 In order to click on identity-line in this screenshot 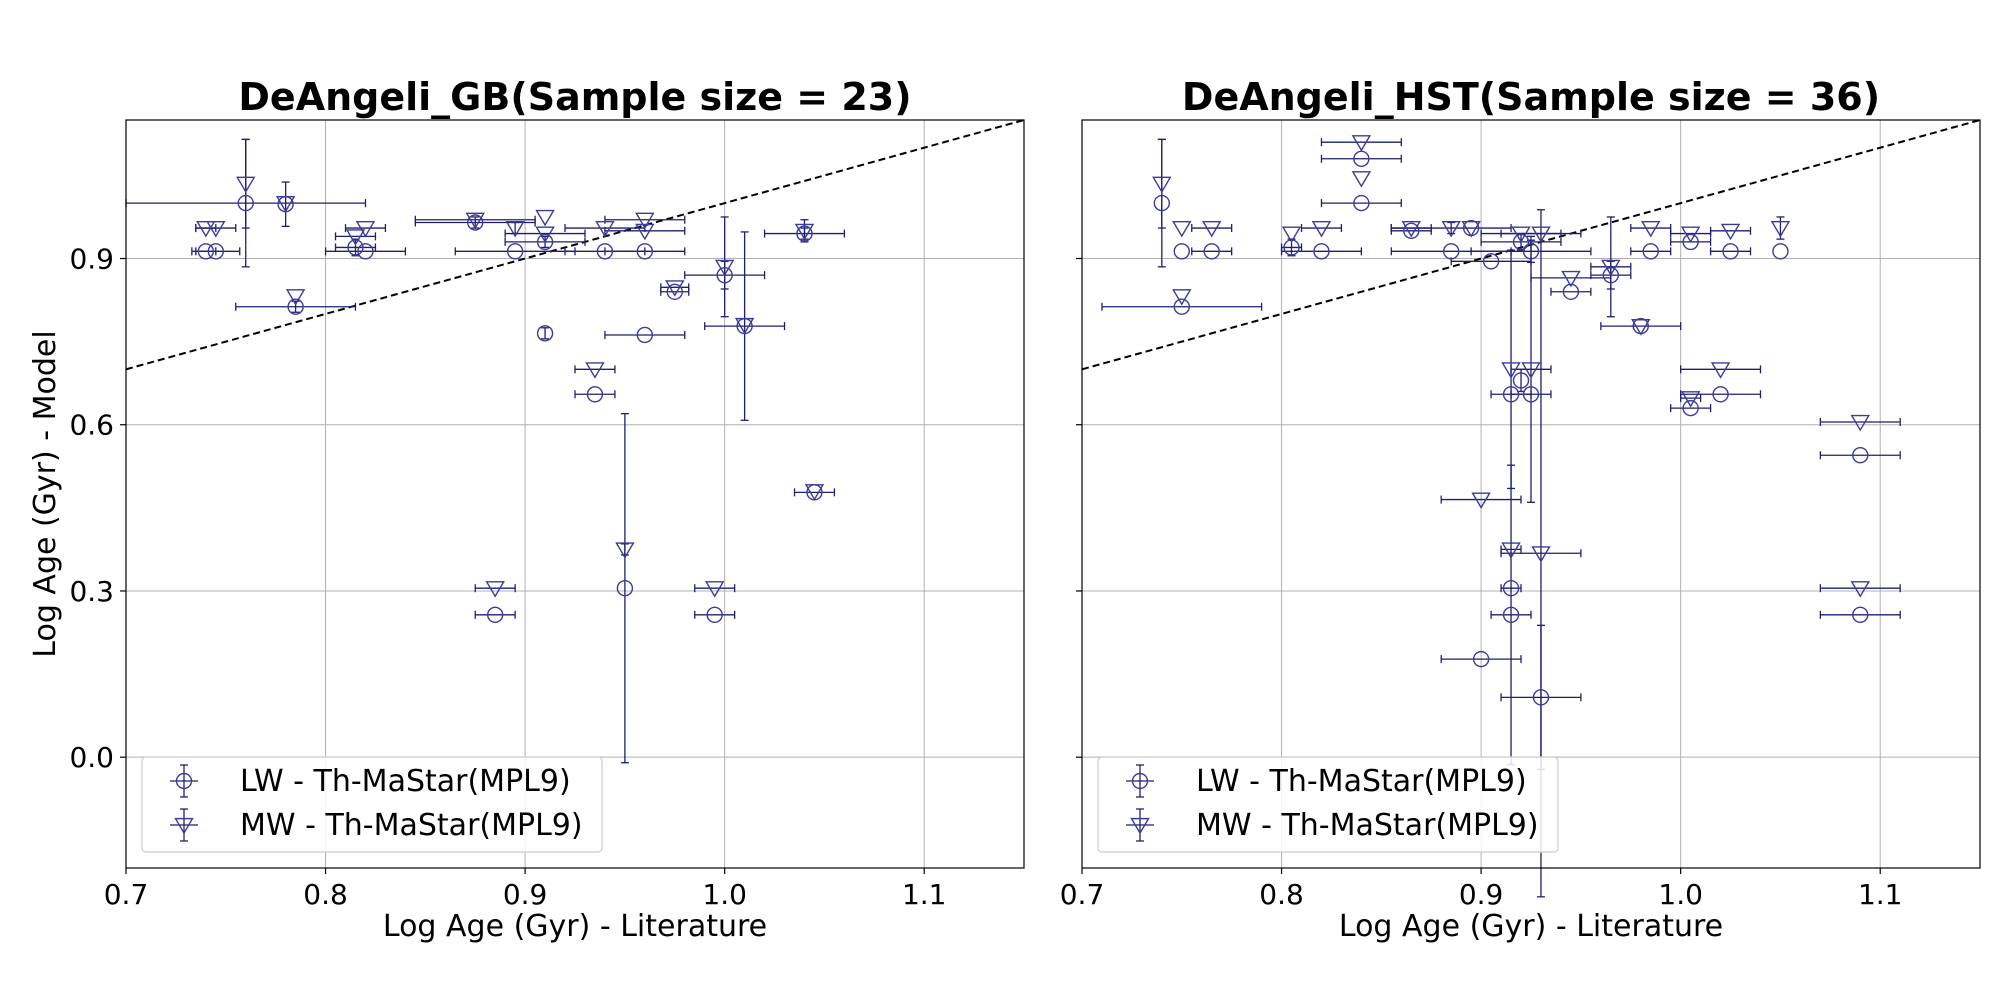, I will do `click(575, 245)`.